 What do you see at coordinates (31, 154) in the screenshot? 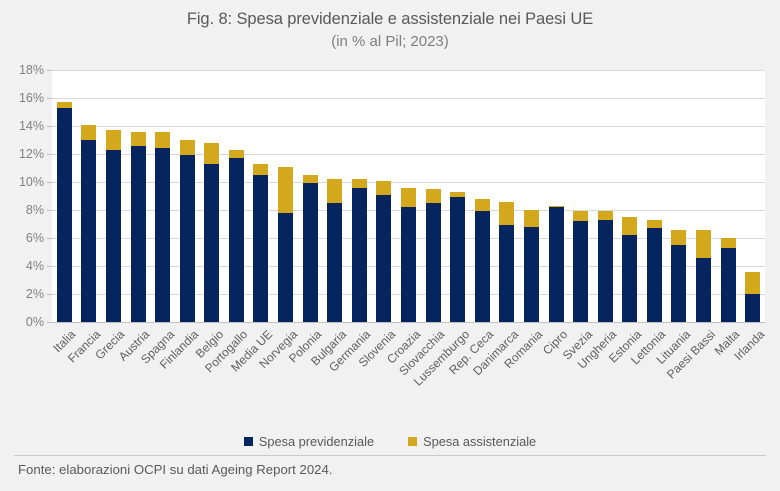
I see `y-axis-tick-label: 12%` at bounding box center [31, 154].